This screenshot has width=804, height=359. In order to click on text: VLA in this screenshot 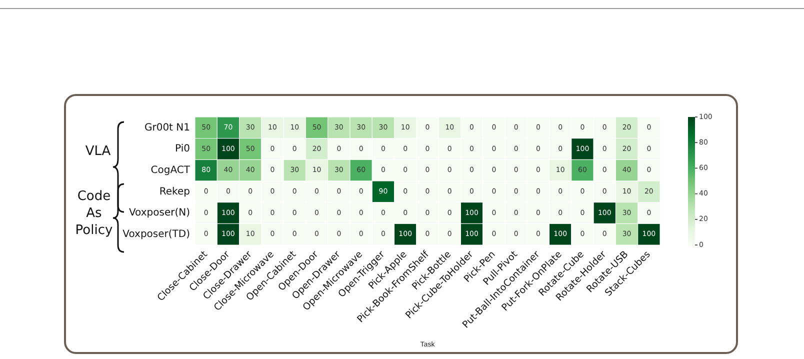, I will do `click(98, 151)`.